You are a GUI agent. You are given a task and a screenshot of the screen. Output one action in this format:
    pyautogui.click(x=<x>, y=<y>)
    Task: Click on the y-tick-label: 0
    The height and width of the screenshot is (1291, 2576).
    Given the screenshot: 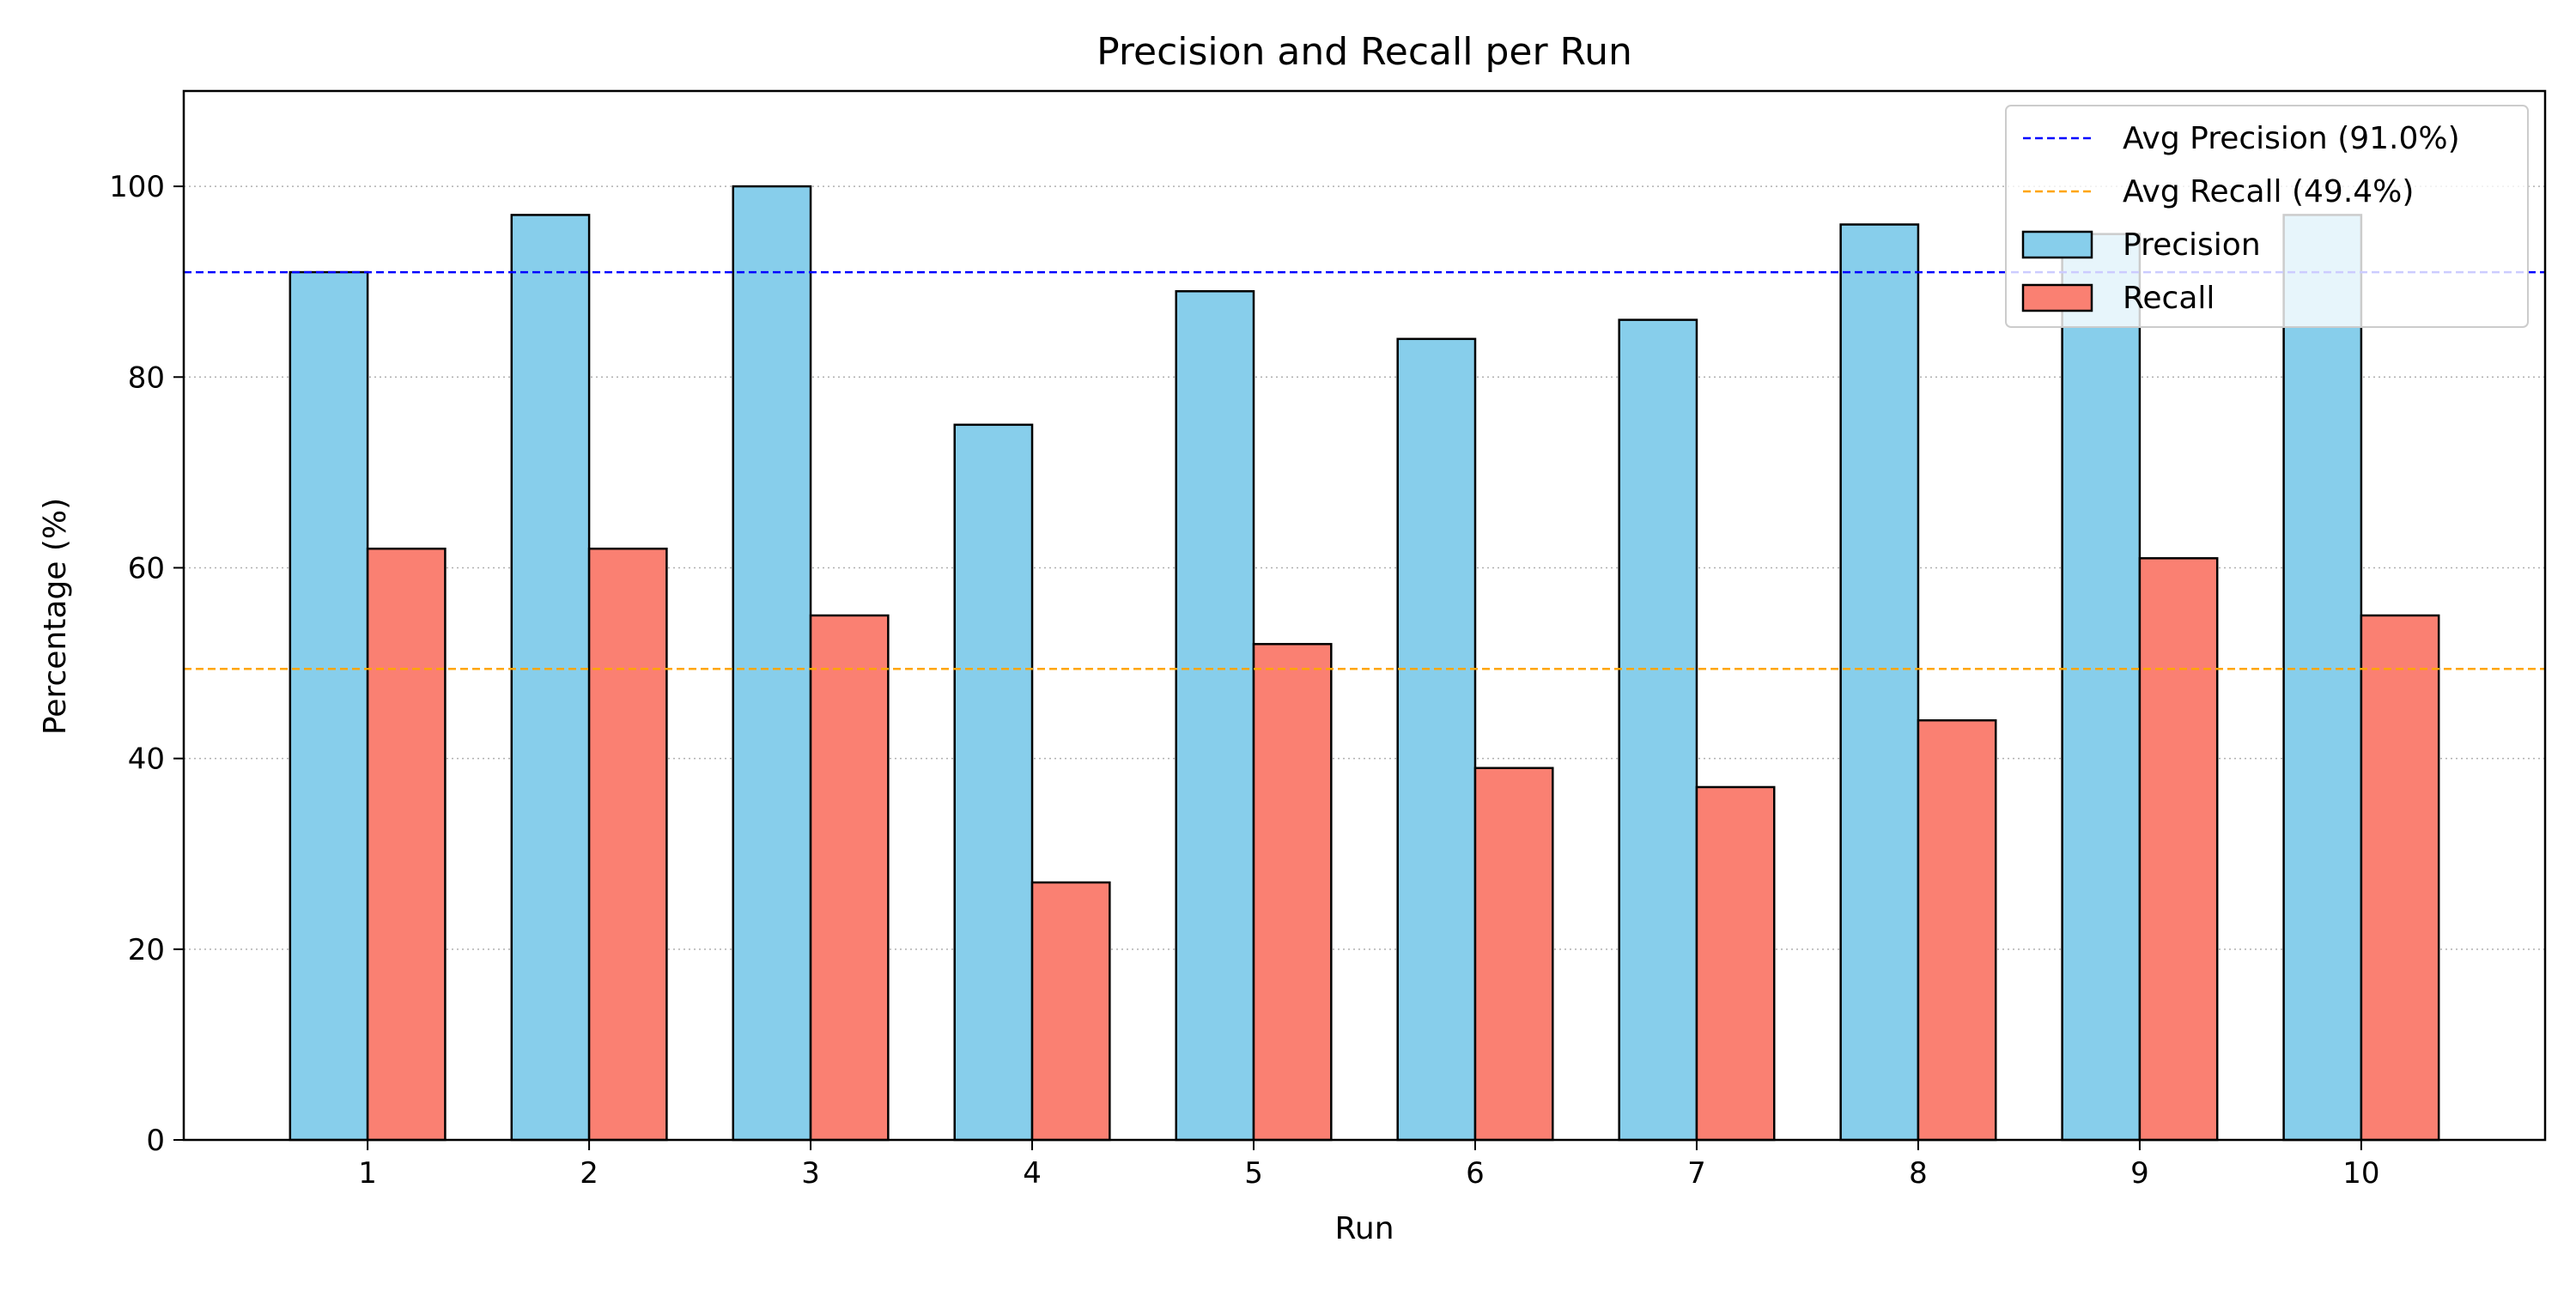 What is the action you would take?
    pyautogui.click(x=155, y=1141)
    